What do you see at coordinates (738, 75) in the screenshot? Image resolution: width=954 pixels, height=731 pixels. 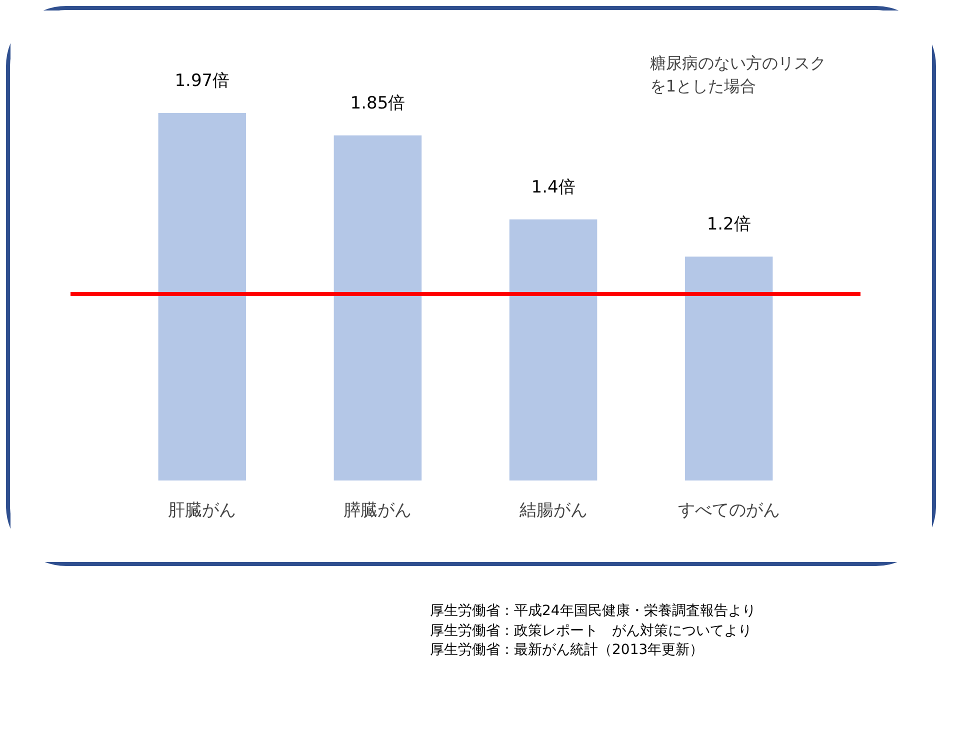 I see `text: 糖尿病のない方のリスクを1とした場合` at bounding box center [738, 75].